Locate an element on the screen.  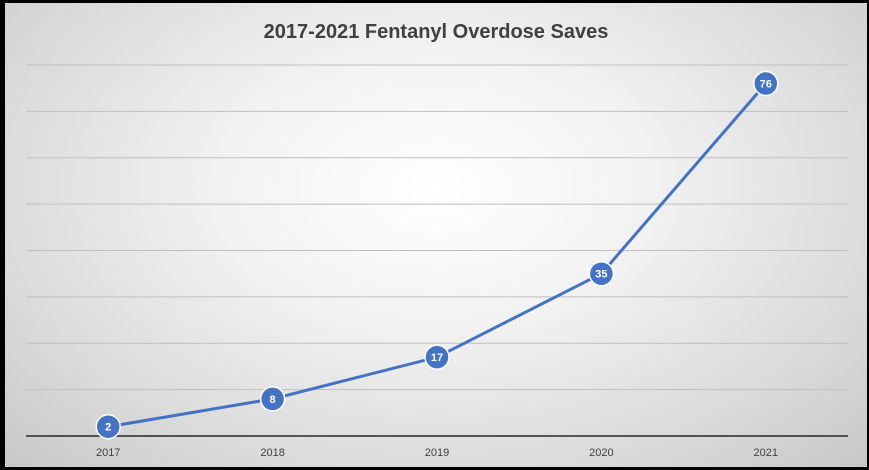
x-tick-label: 2021 is located at coordinates (766, 453).